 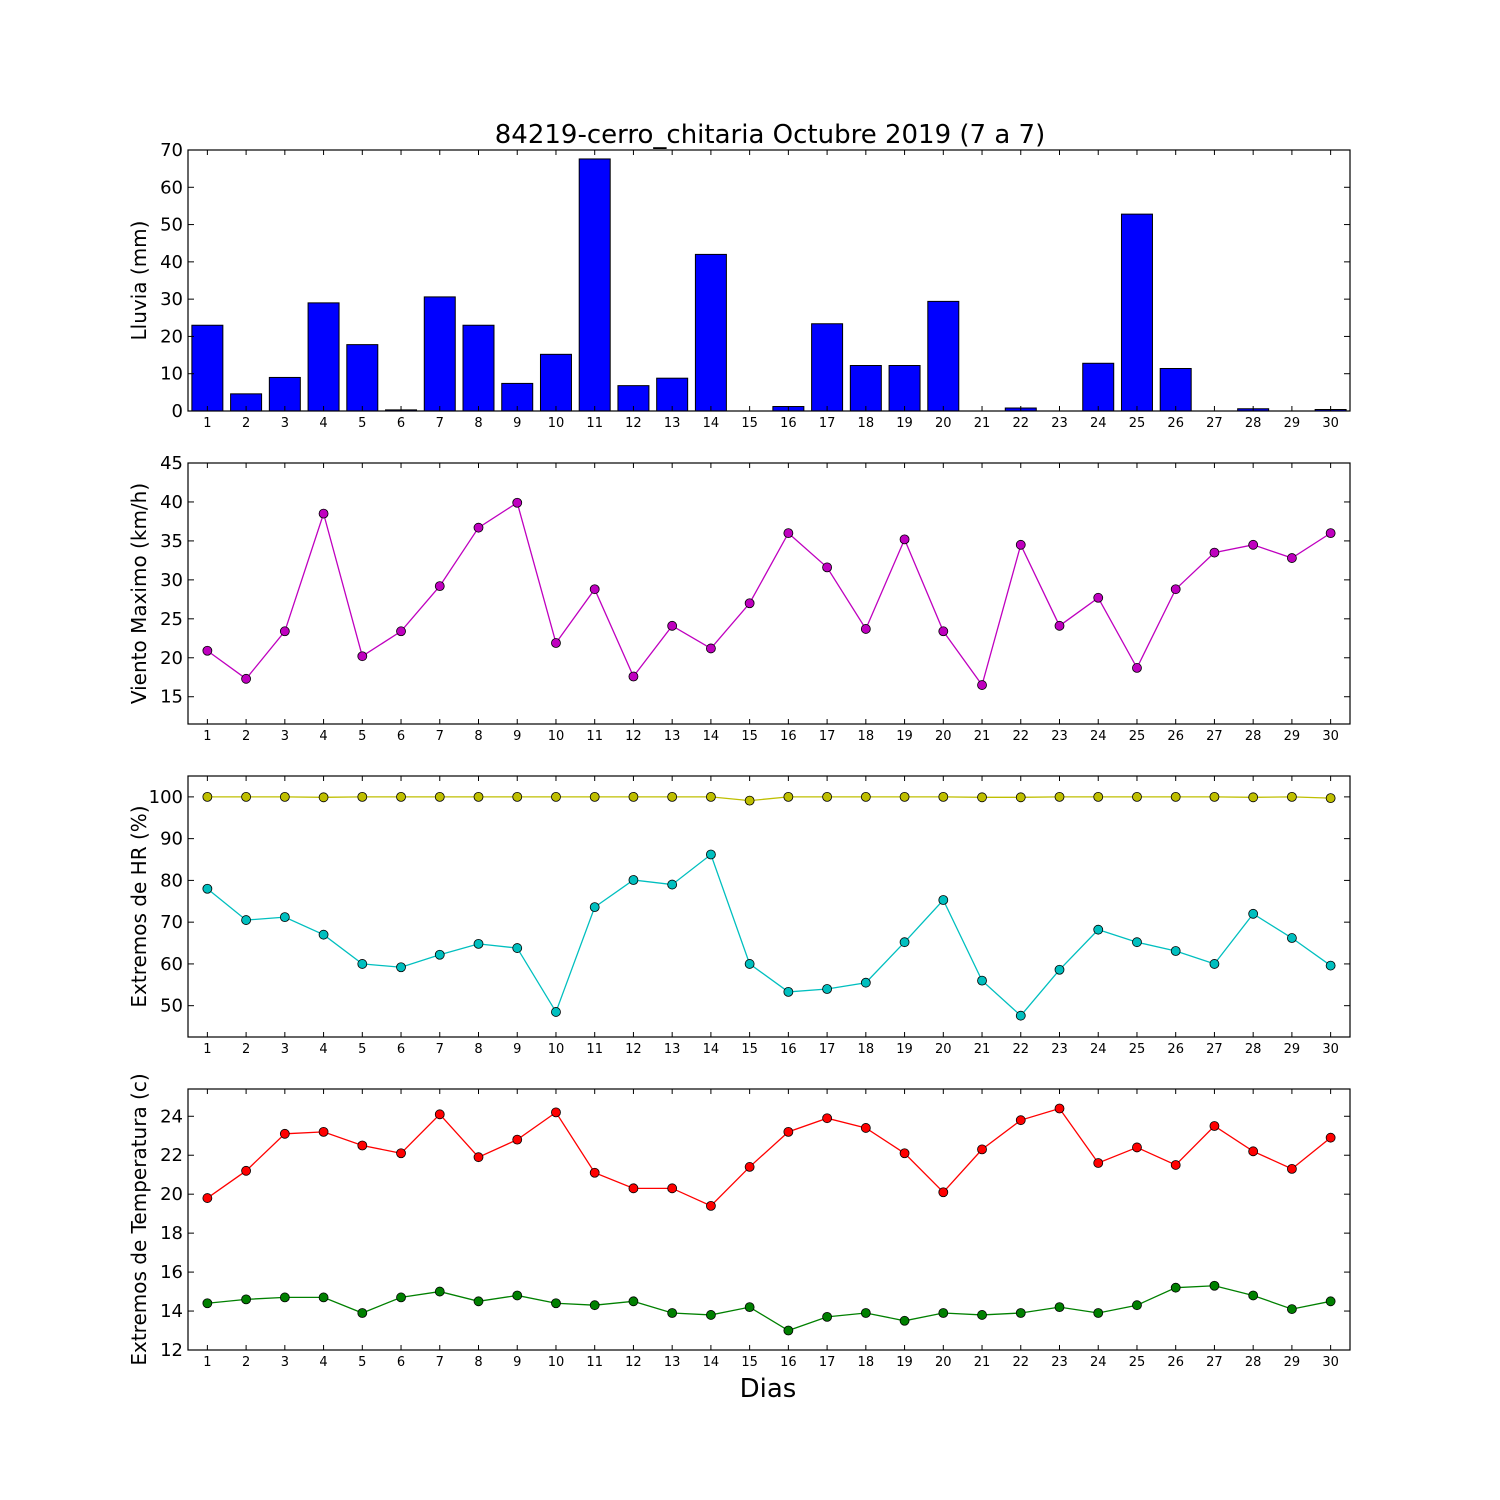 I want to click on plot-background, so click(x=769, y=1219).